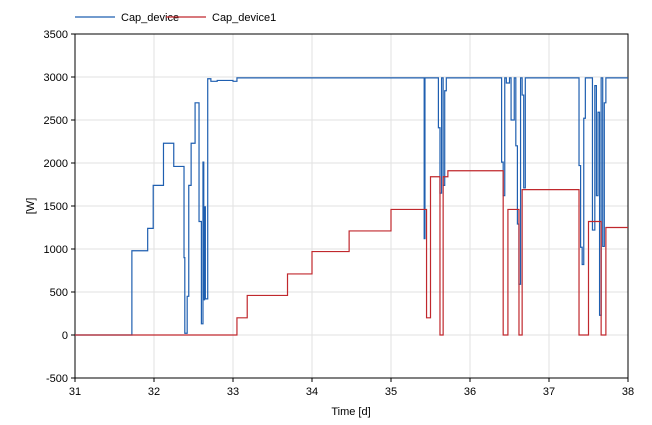 Image resolution: width=652 pixels, height=425 pixels. What do you see at coordinates (56, 250) in the screenshot?
I see `y-tick-label: 1000` at bounding box center [56, 250].